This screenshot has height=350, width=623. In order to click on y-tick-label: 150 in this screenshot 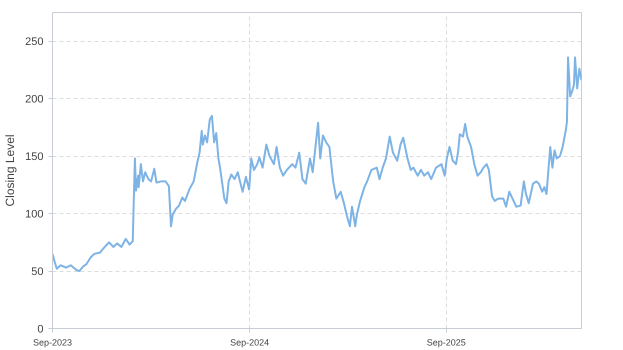, I will do `click(34, 157)`.